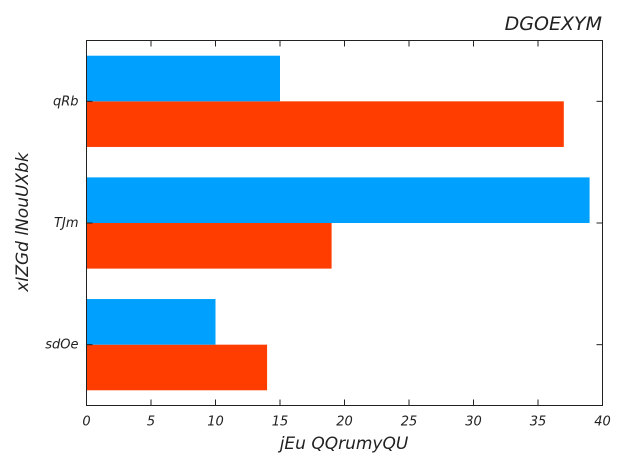 The width and height of the screenshot is (624, 468). I want to click on x-tick-label: 0, so click(86, 422).